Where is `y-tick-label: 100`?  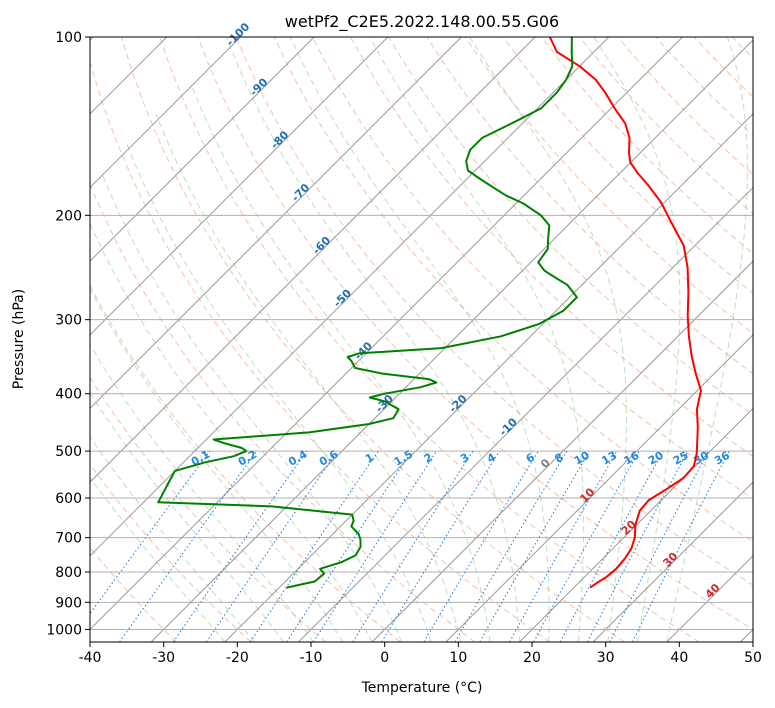
y-tick-label: 100 is located at coordinates (68, 38).